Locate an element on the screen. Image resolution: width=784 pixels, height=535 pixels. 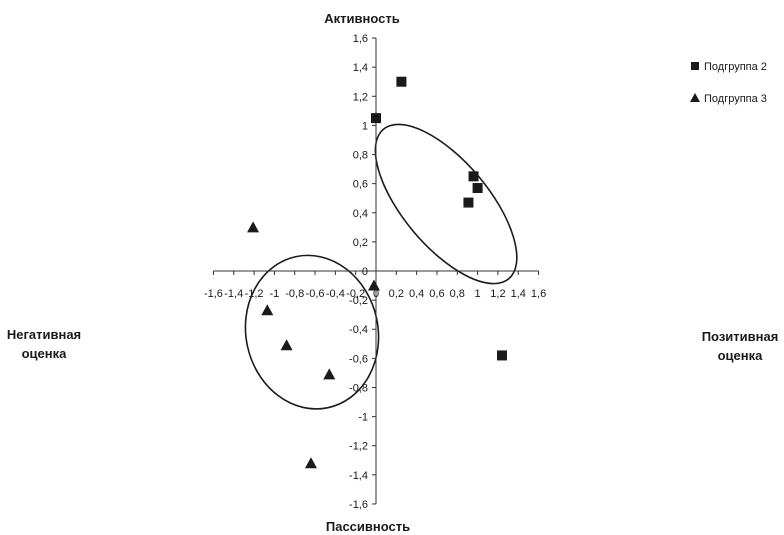
y-tick-label: 0,6 is located at coordinates (360, 185).